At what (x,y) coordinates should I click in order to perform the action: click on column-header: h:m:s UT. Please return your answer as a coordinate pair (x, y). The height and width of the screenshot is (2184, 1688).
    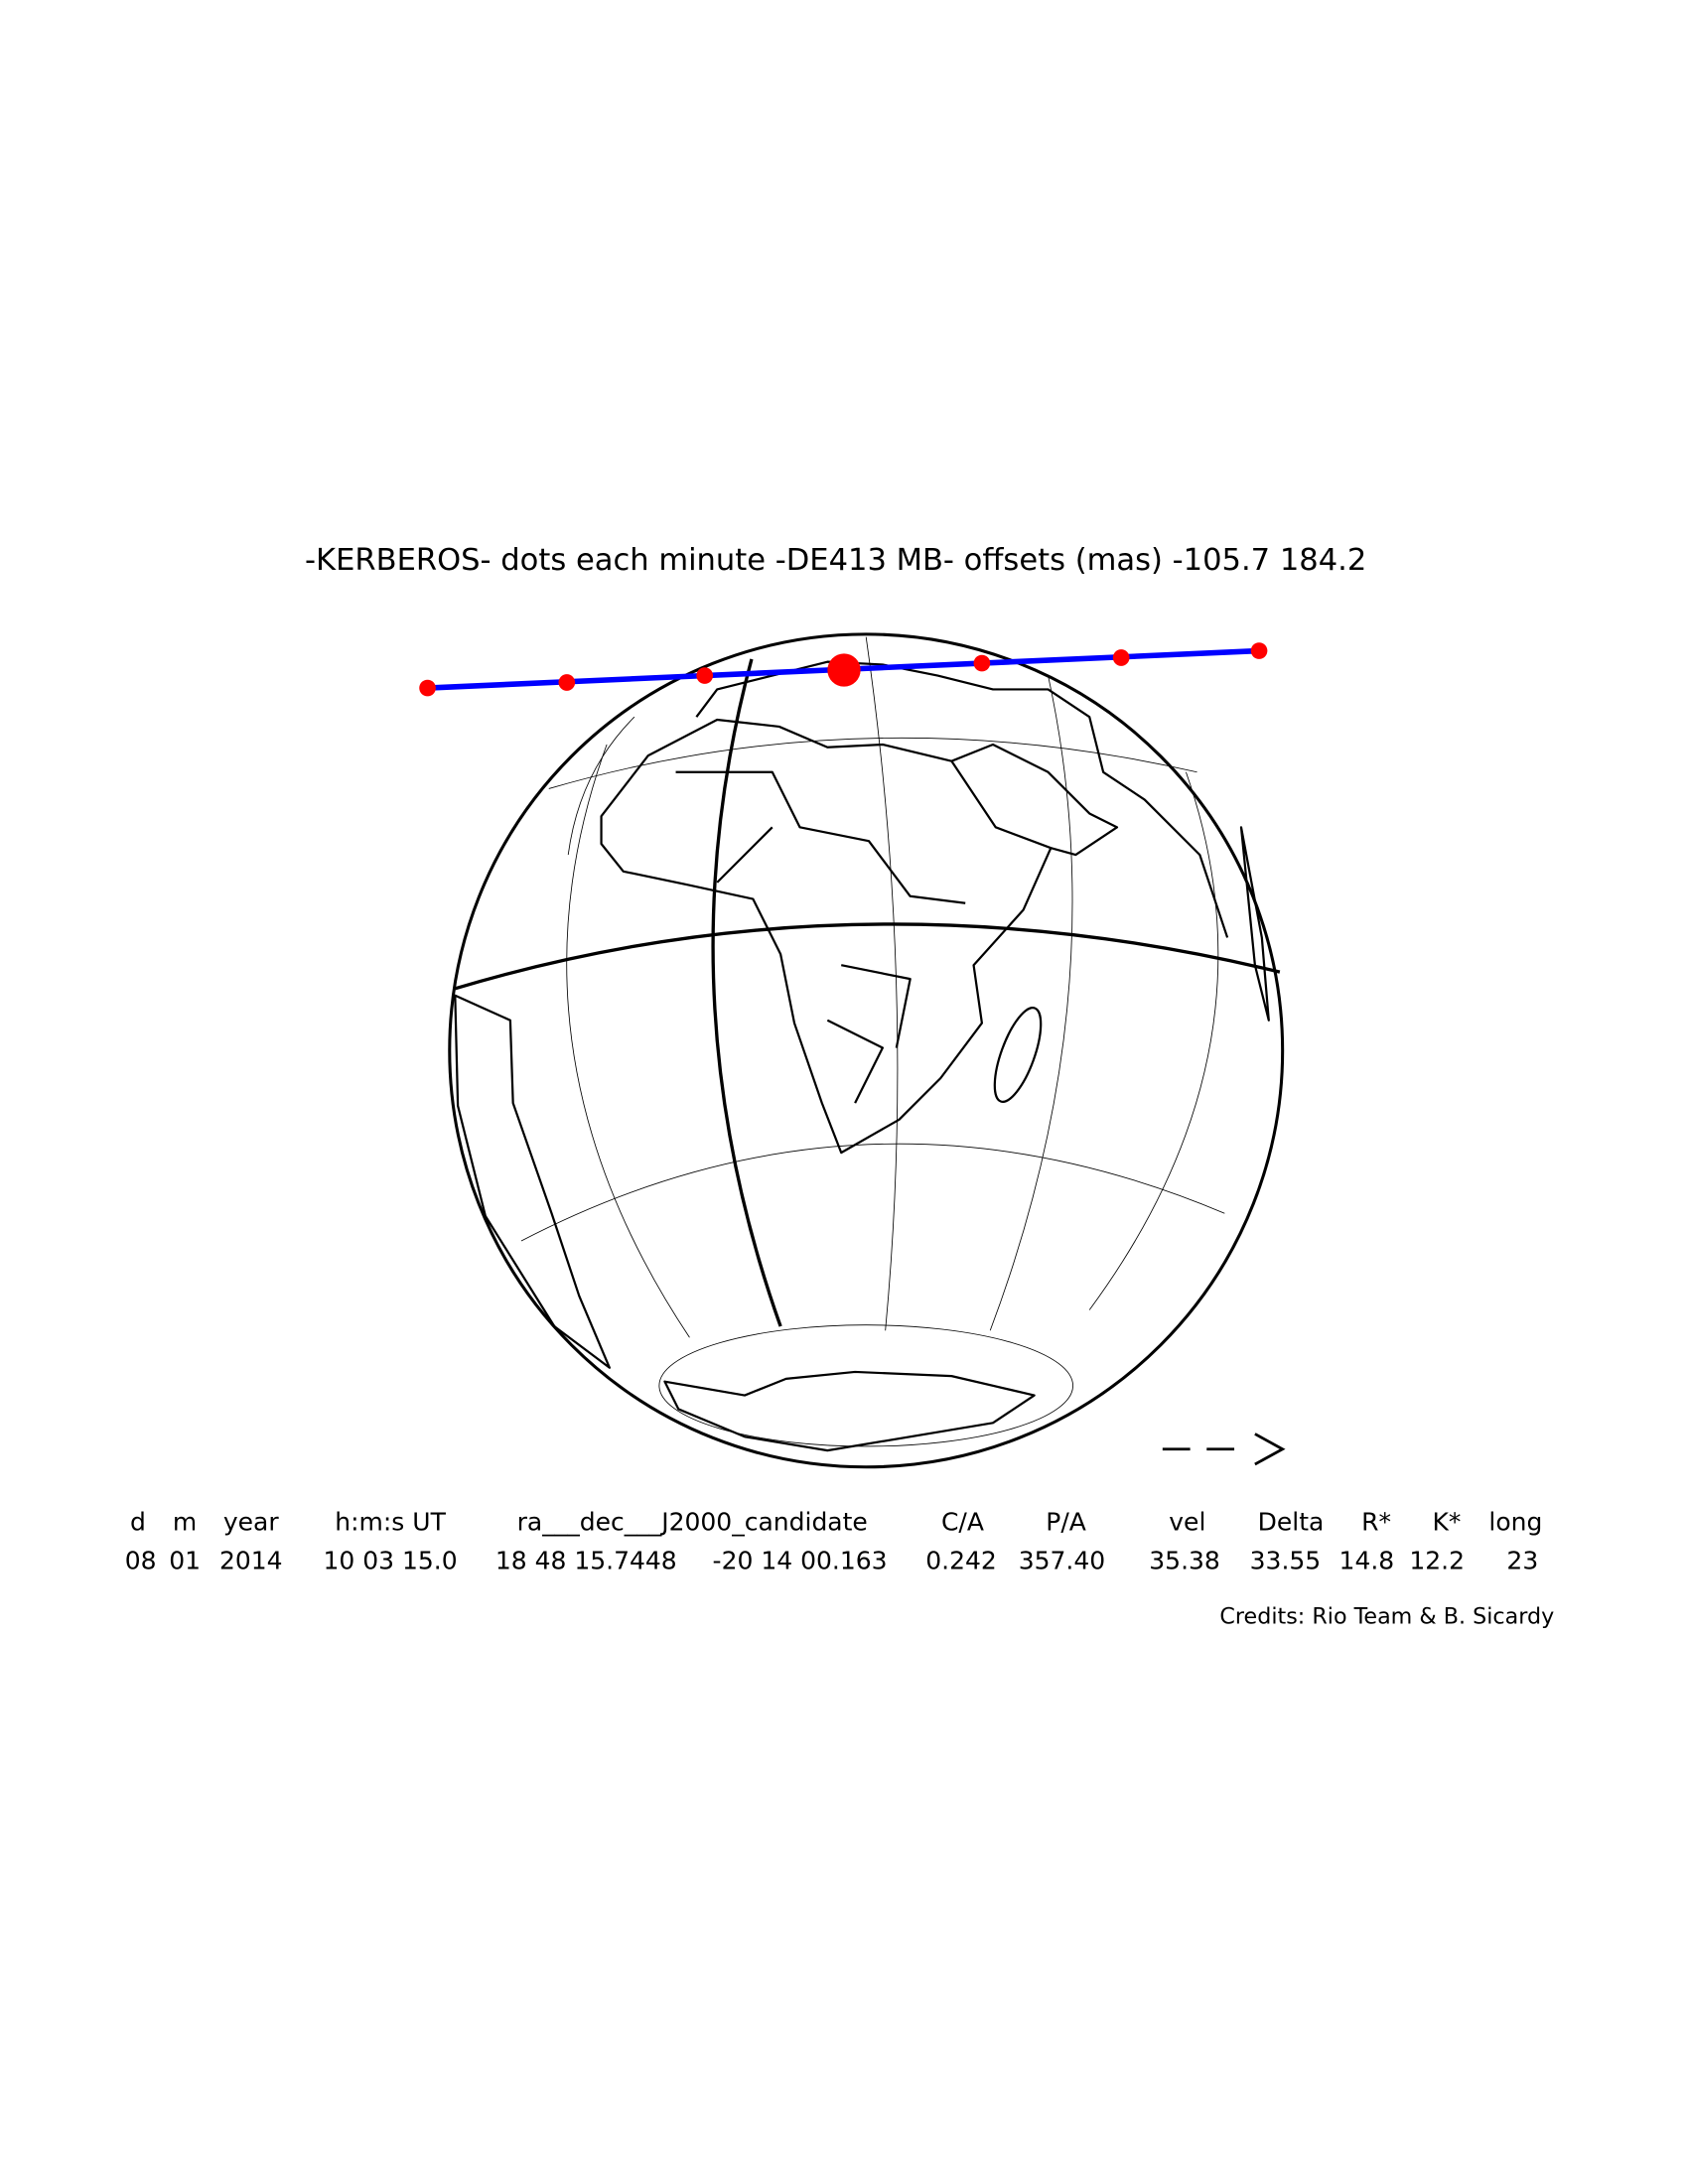
    Looking at the image, I should click on (390, 1522).